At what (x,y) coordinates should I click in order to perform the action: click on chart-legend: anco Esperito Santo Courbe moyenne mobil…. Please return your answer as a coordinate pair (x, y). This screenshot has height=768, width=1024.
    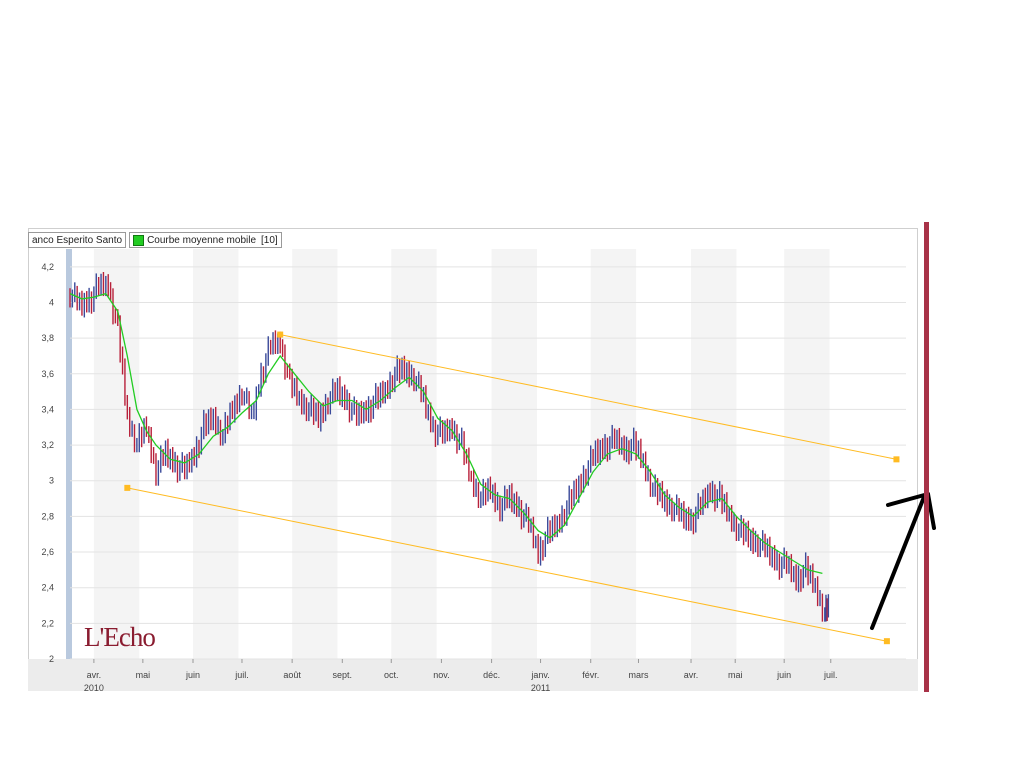
    Looking at the image, I should click on (155, 240).